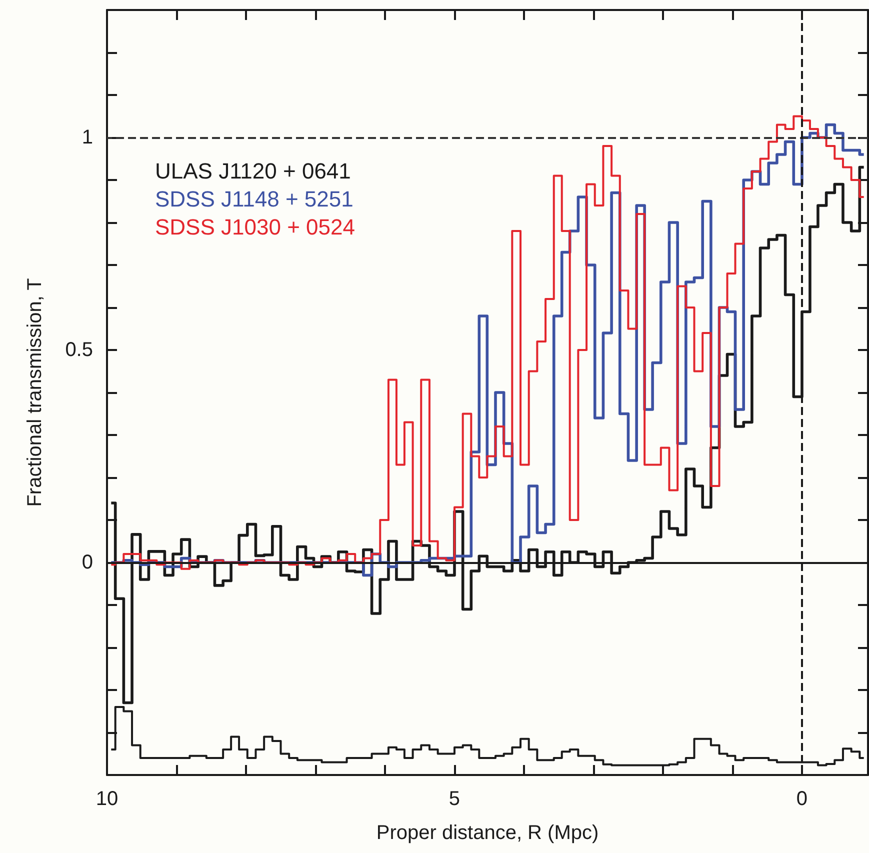  What do you see at coordinates (79, 350) in the screenshot?
I see `y-tick-label: 0.5` at bounding box center [79, 350].